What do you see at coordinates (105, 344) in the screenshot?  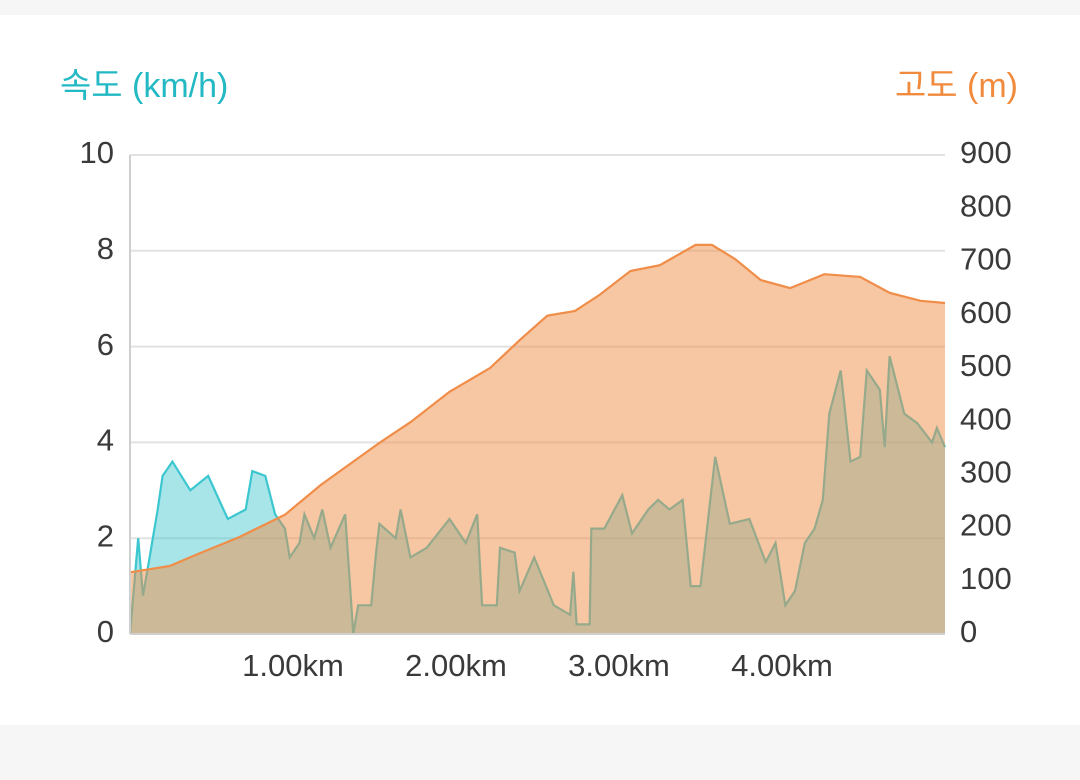 I see `y-tick-label: 6` at bounding box center [105, 344].